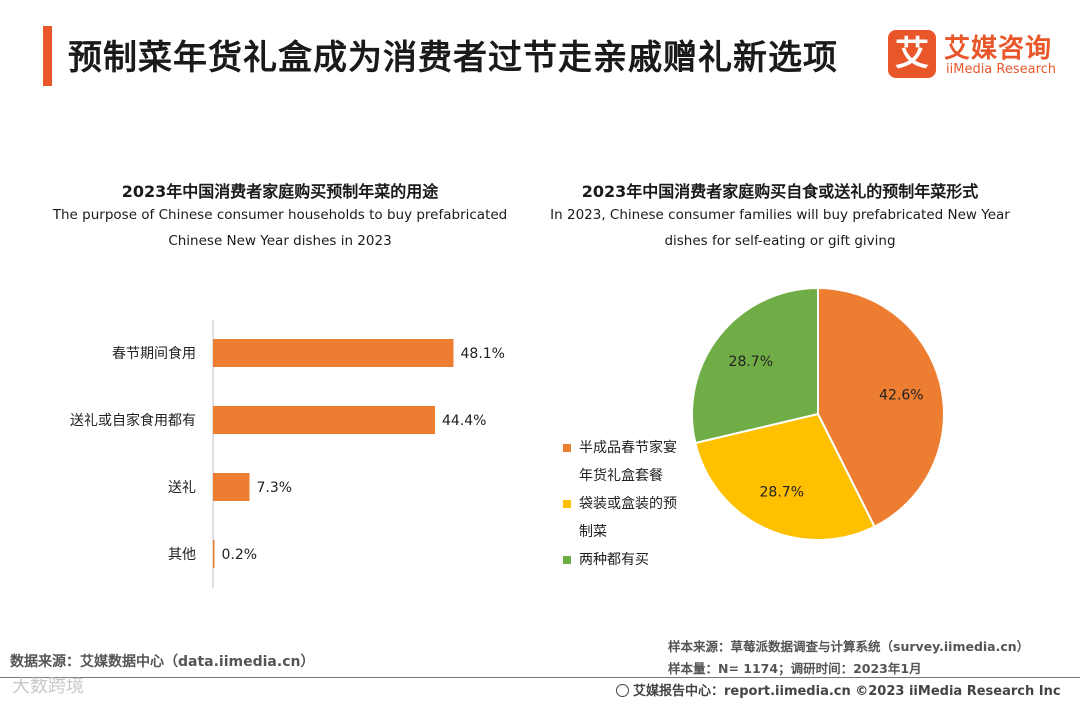 The image size is (1080, 702). I want to click on bar-category-label: 其他, so click(182, 555).